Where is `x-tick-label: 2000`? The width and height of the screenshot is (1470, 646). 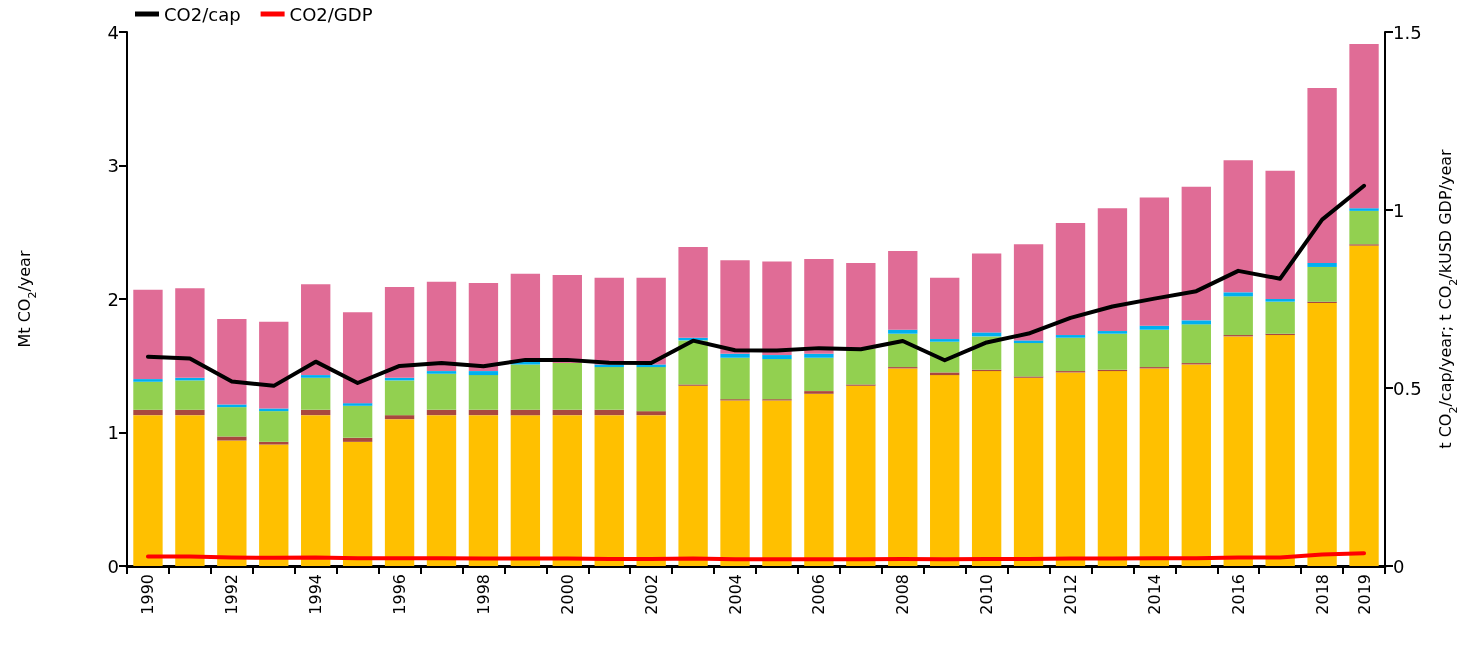 x-tick-label: 2000 is located at coordinates (567, 594).